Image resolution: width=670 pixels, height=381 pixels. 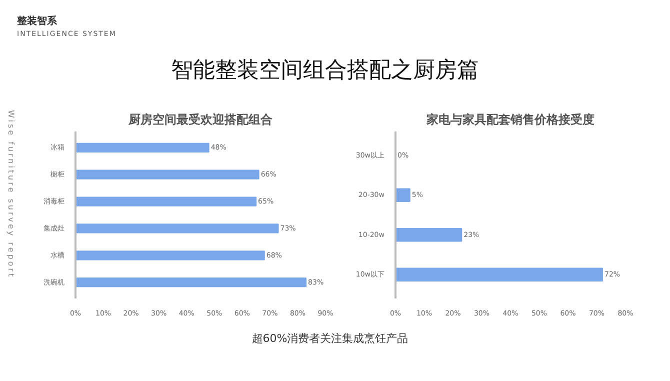 I want to click on text: Wise furniture survey report, so click(x=10, y=194).